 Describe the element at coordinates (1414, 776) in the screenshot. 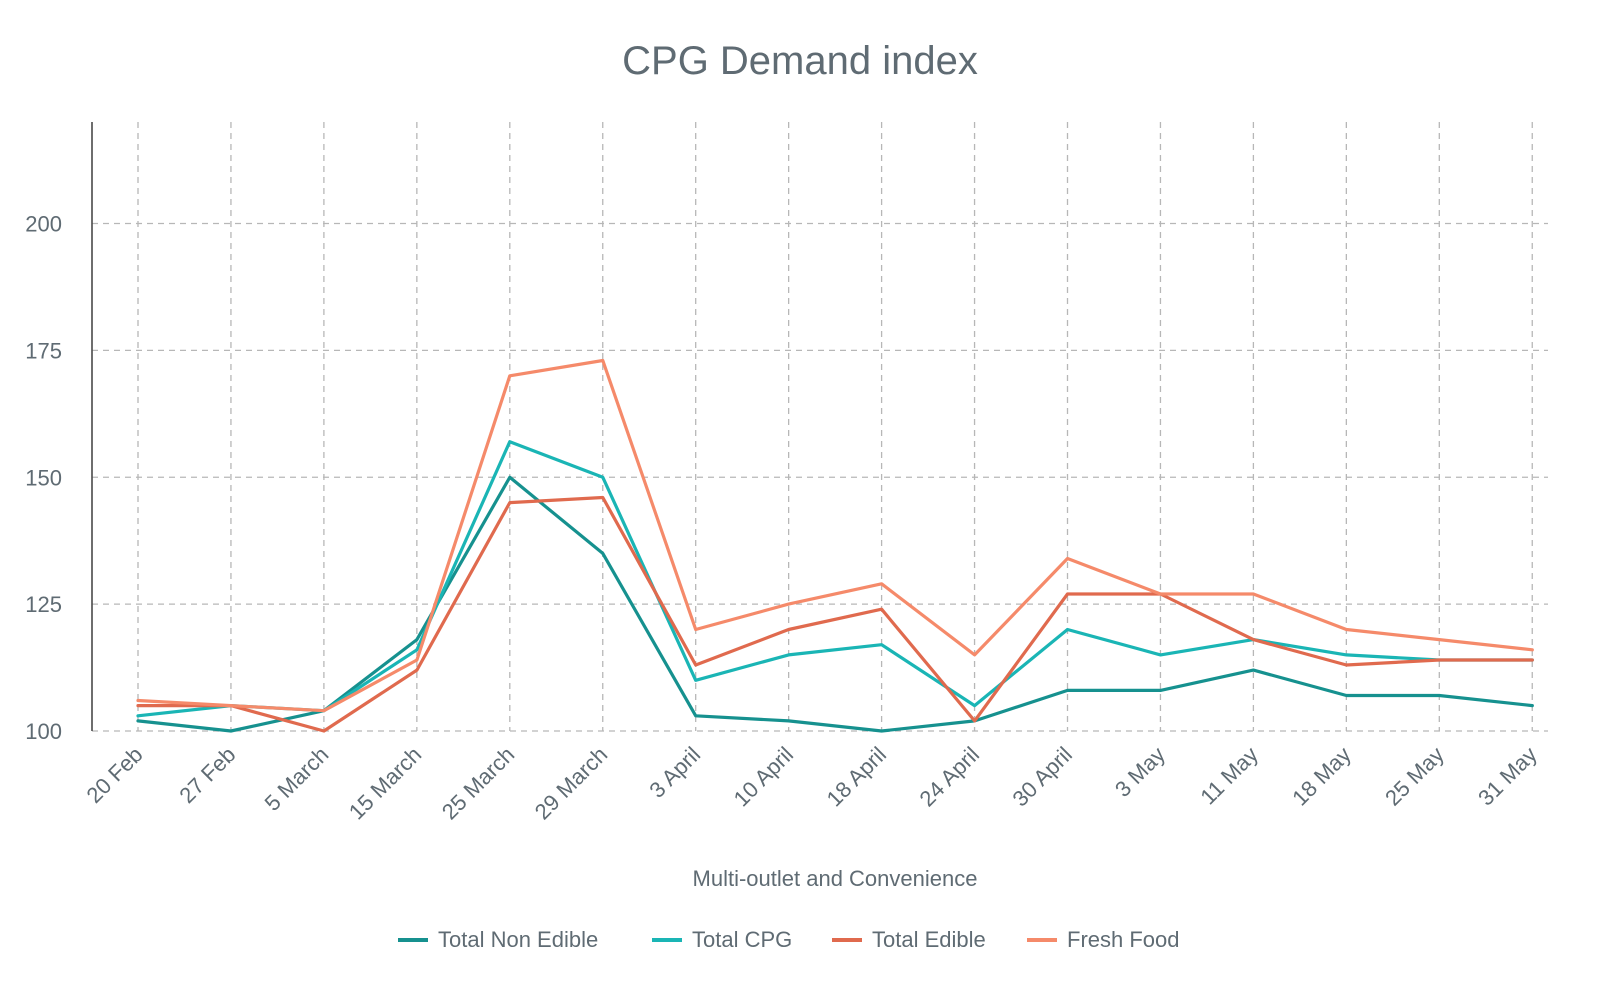

I see `x-tick-label: 25 May` at that location.